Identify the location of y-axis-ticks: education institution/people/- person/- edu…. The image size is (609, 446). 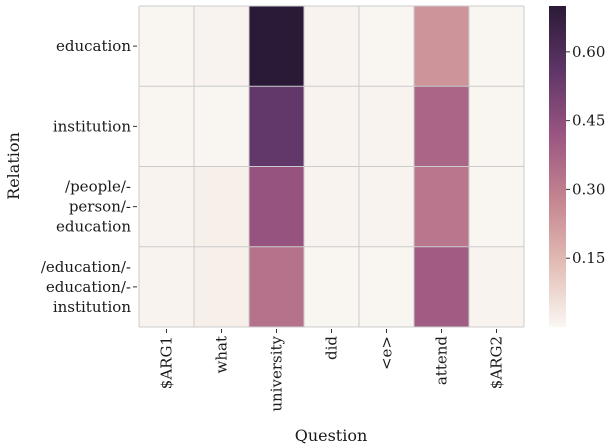
(89, 176).